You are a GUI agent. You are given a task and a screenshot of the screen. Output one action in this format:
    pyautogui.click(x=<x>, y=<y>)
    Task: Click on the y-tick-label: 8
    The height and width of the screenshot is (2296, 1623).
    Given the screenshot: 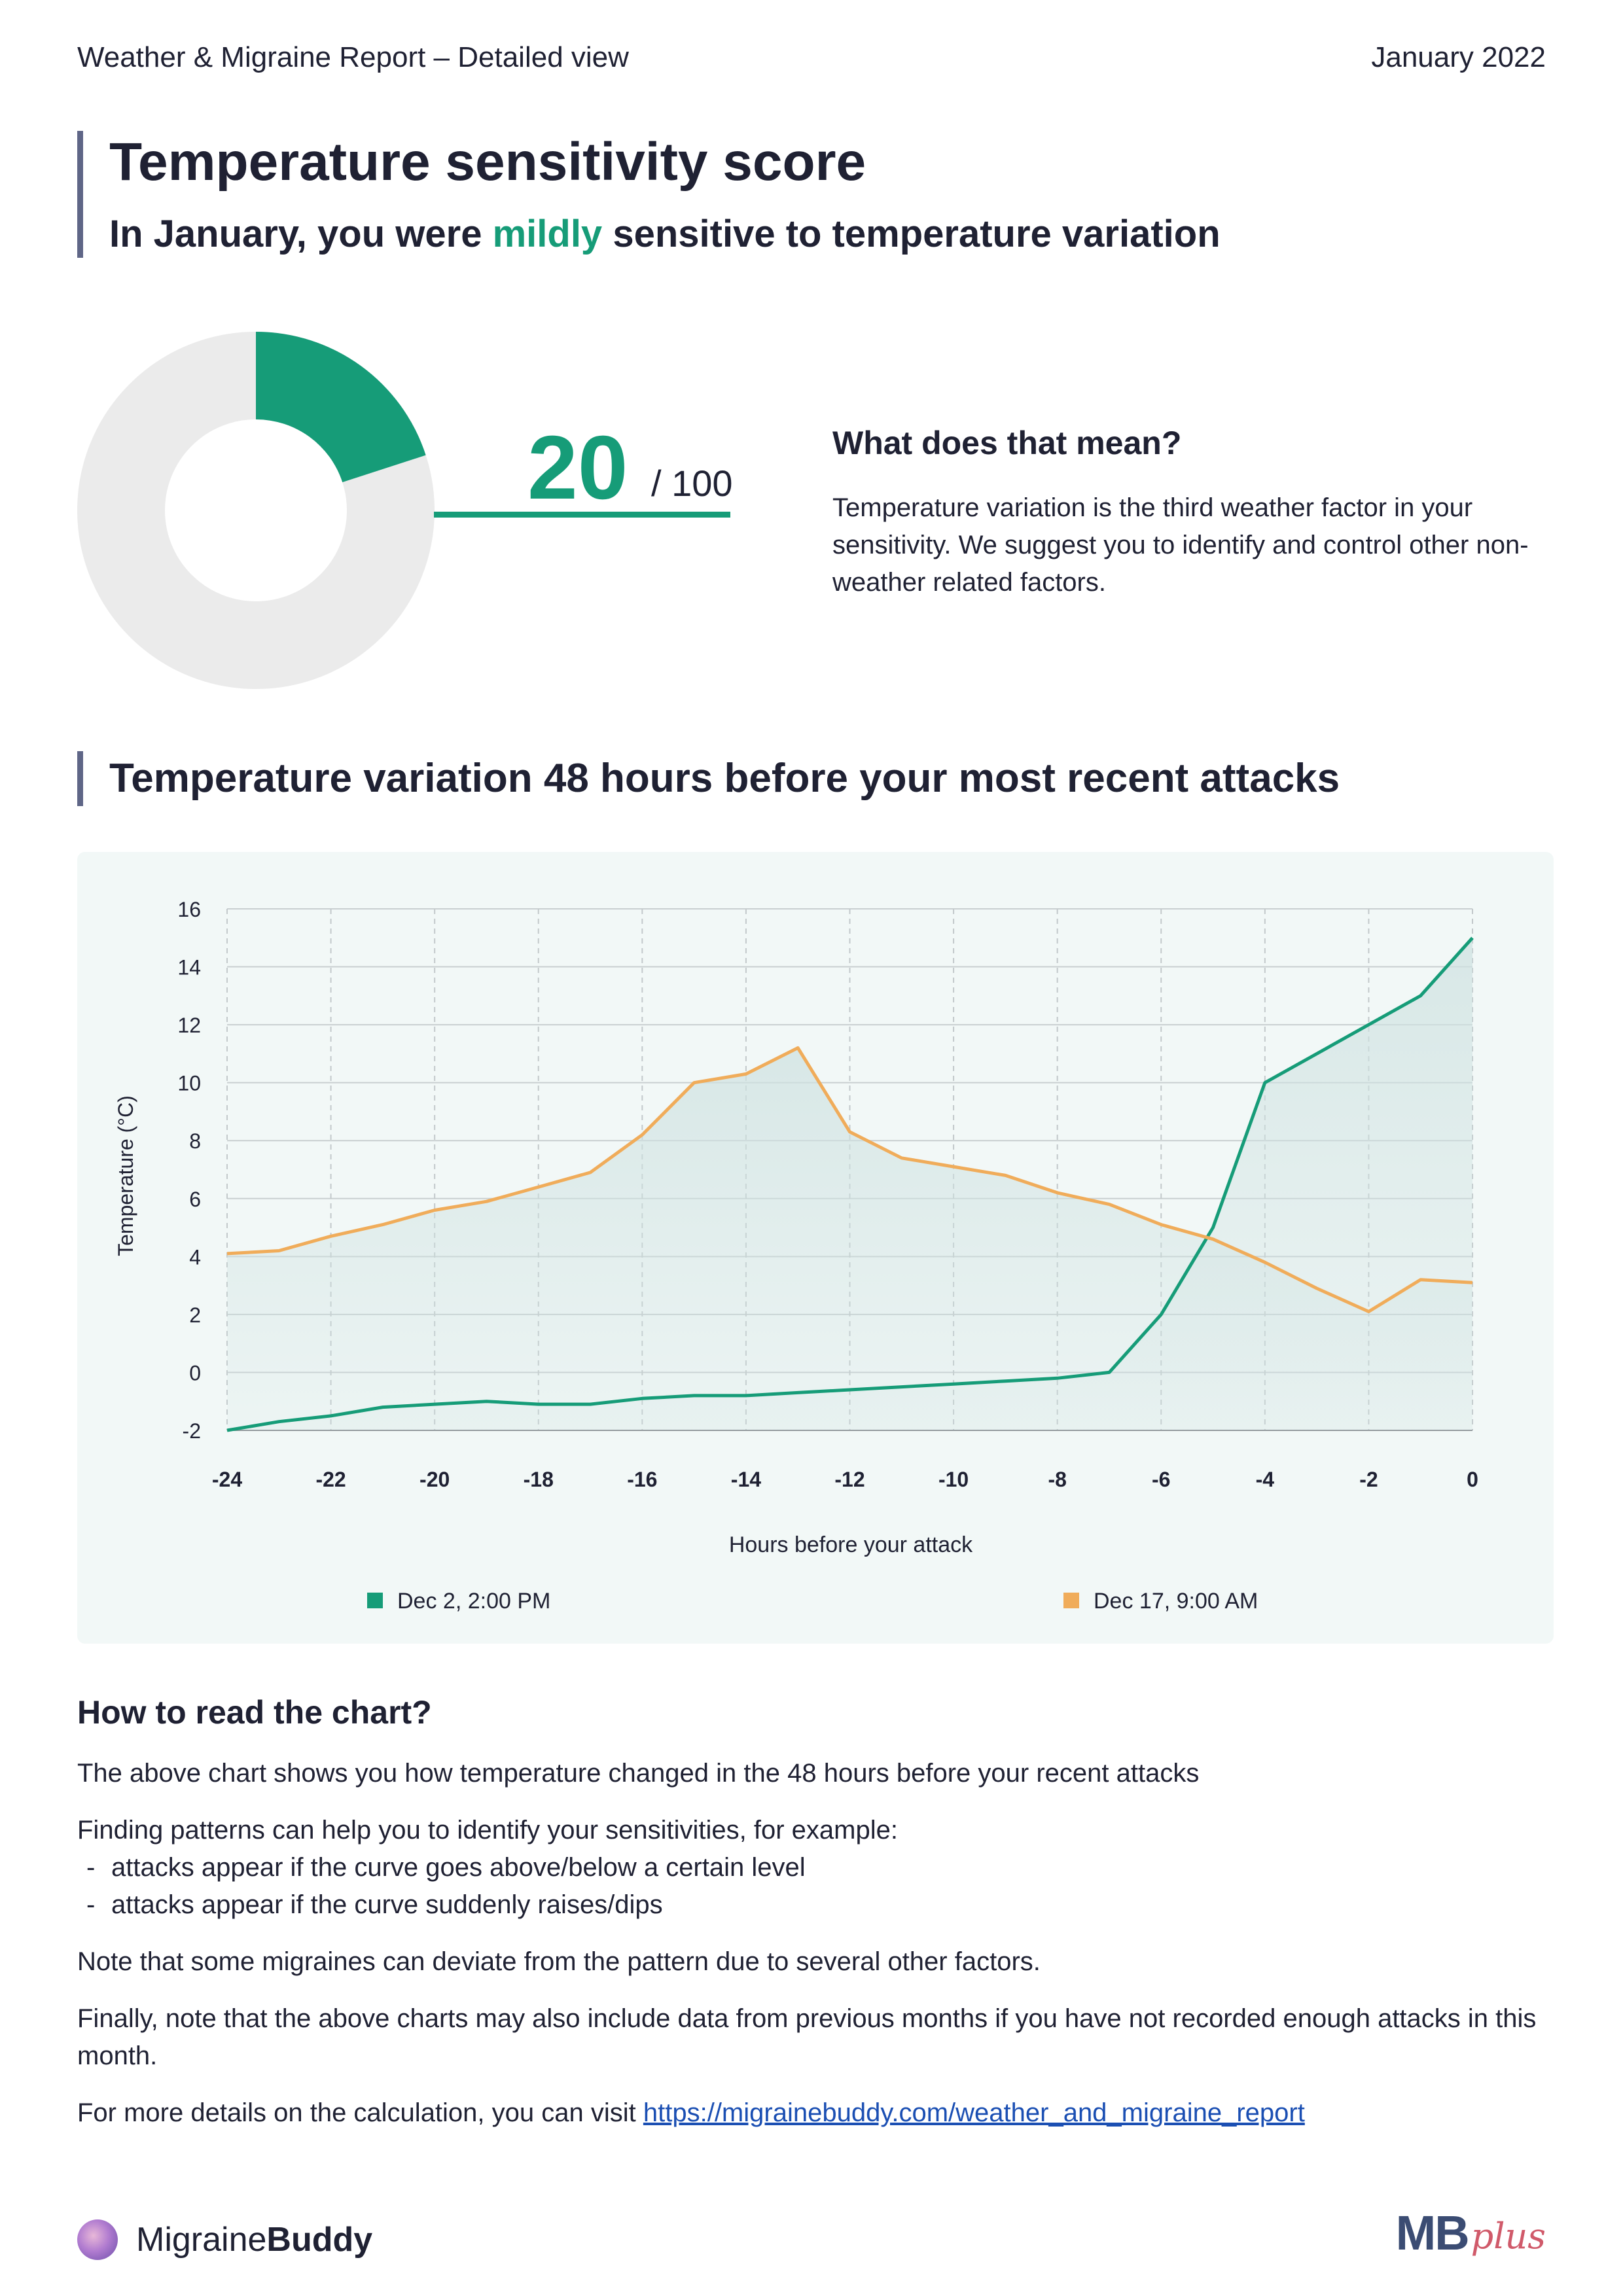 What is the action you would take?
    pyautogui.click(x=195, y=1141)
    